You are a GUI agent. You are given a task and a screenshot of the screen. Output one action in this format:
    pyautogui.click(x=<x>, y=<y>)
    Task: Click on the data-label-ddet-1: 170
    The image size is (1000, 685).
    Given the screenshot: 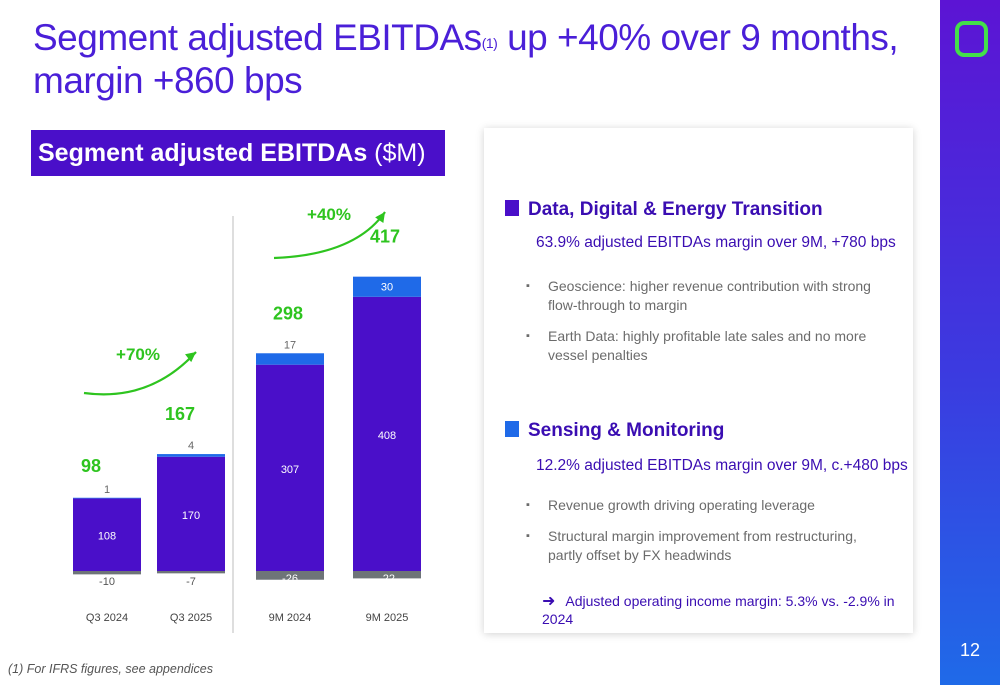 What is the action you would take?
    pyautogui.click(x=191, y=516)
    